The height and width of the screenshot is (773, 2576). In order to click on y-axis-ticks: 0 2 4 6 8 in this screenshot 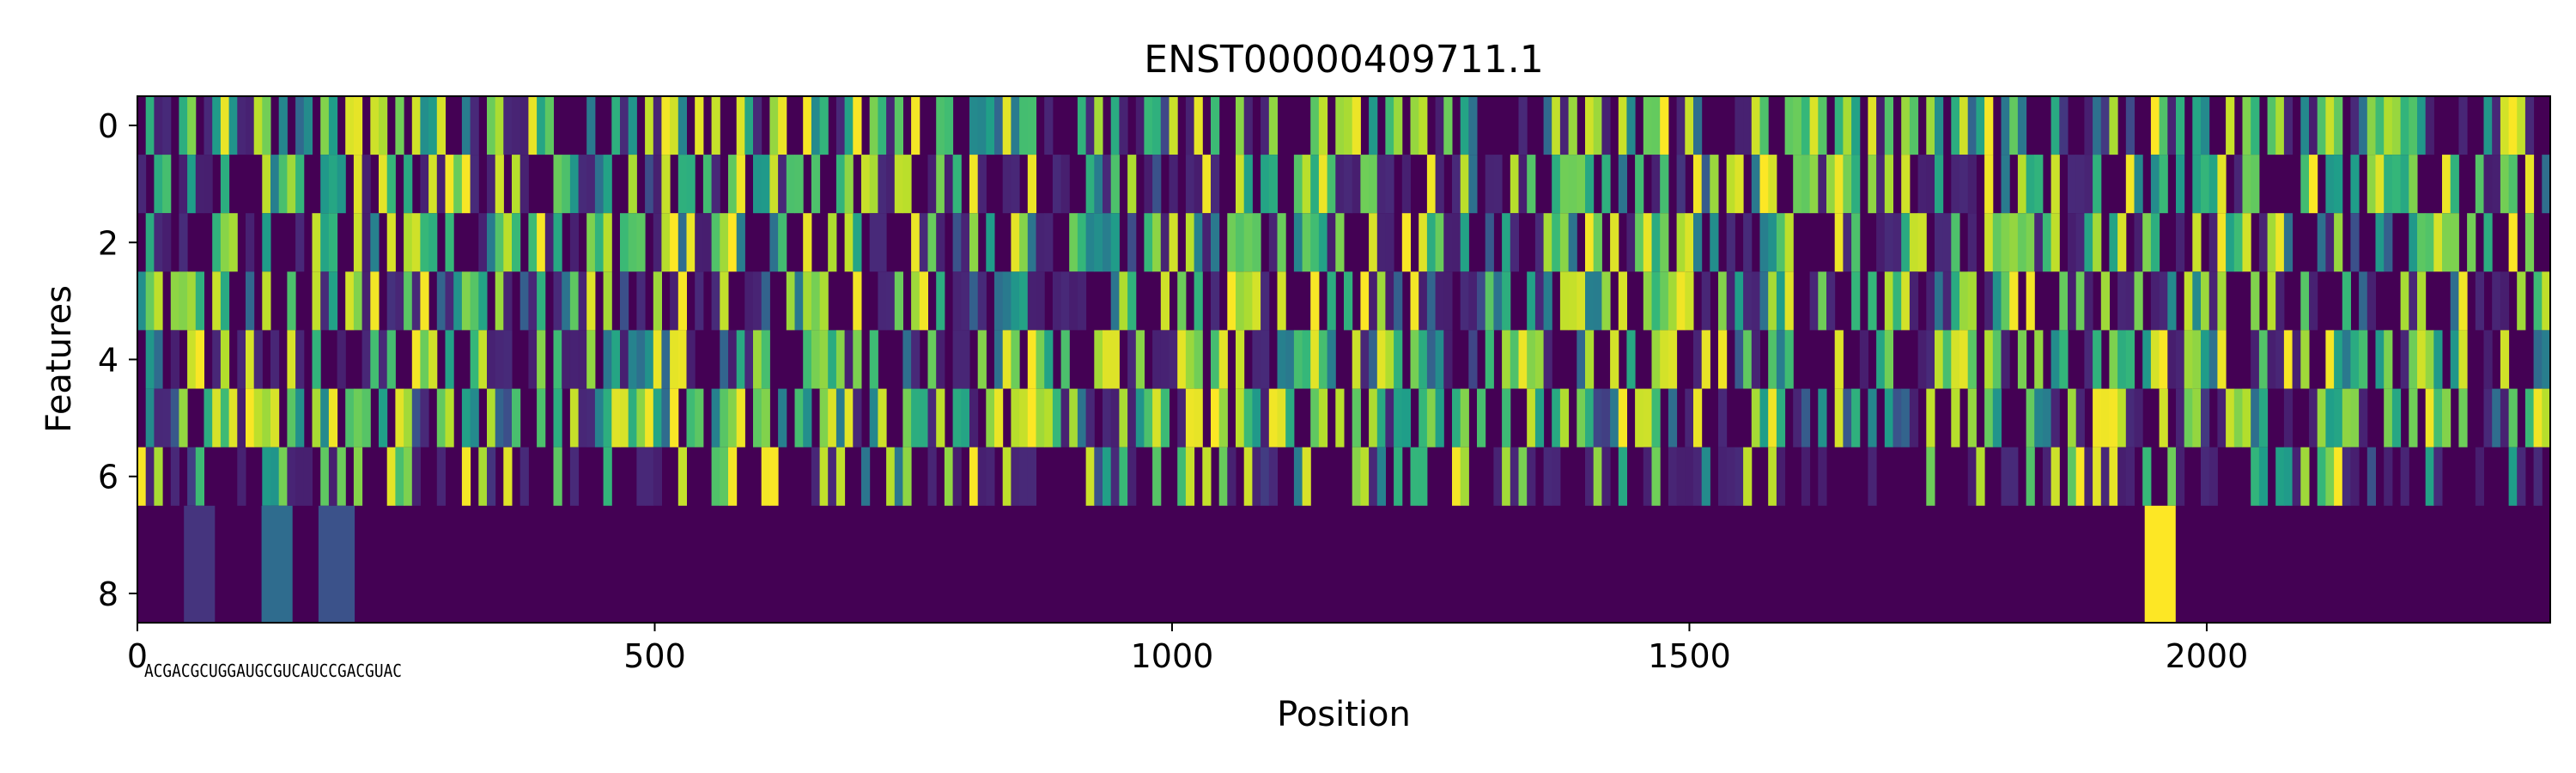, I will do `click(117, 360)`.